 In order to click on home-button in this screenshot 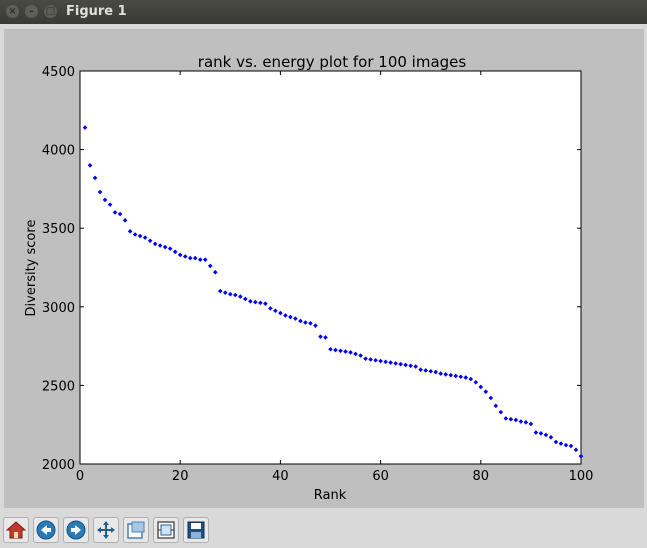, I will do `click(16, 530)`.